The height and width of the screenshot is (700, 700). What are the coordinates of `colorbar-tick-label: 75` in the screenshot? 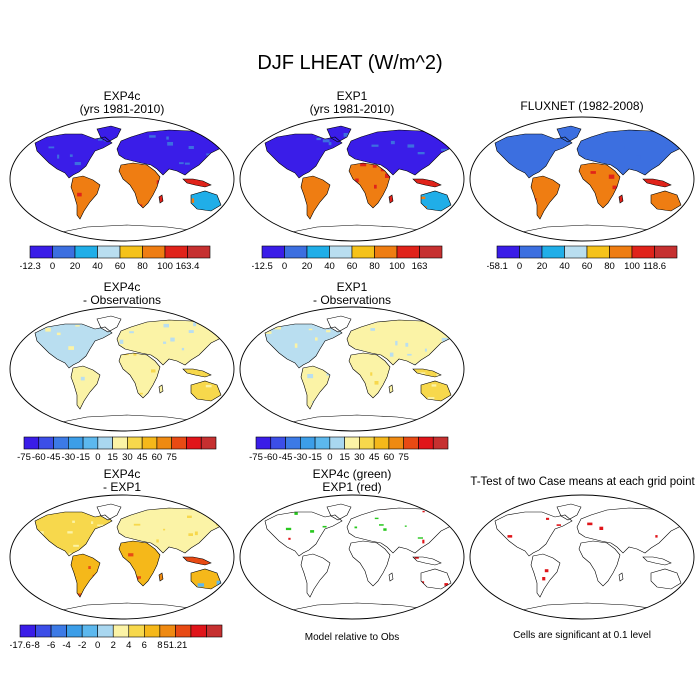 It's located at (171, 457).